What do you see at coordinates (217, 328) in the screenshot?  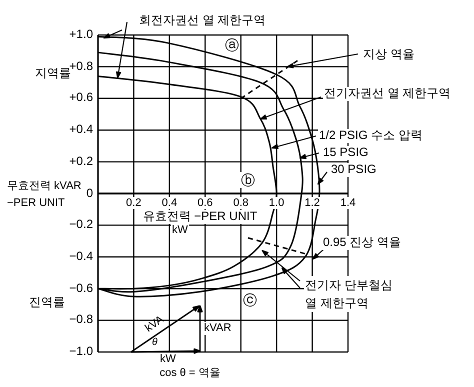 I see `annotation: kVAR` at bounding box center [217, 328].